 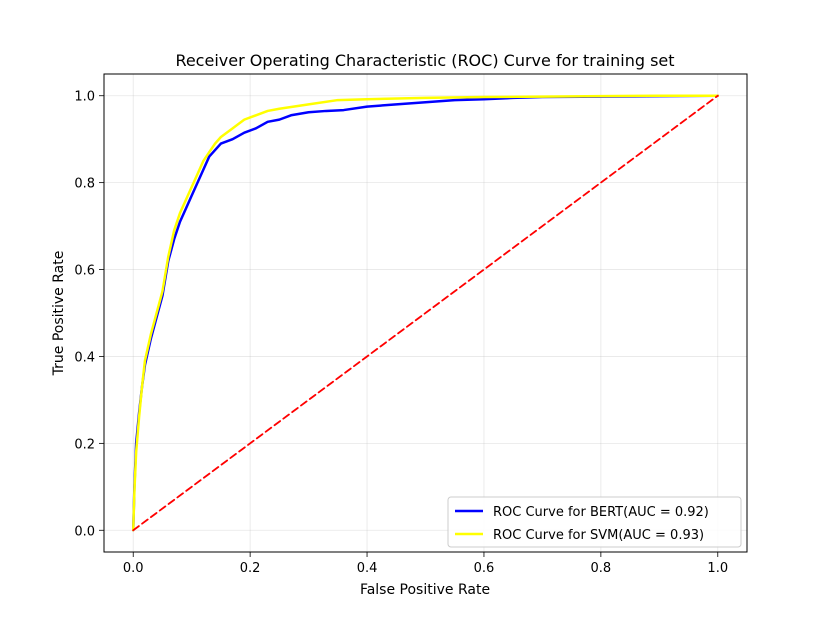 What do you see at coordinates (484, 568) in the screenshot?
I see `x-tick-label: 0.6` at bounding box center [484, 568].